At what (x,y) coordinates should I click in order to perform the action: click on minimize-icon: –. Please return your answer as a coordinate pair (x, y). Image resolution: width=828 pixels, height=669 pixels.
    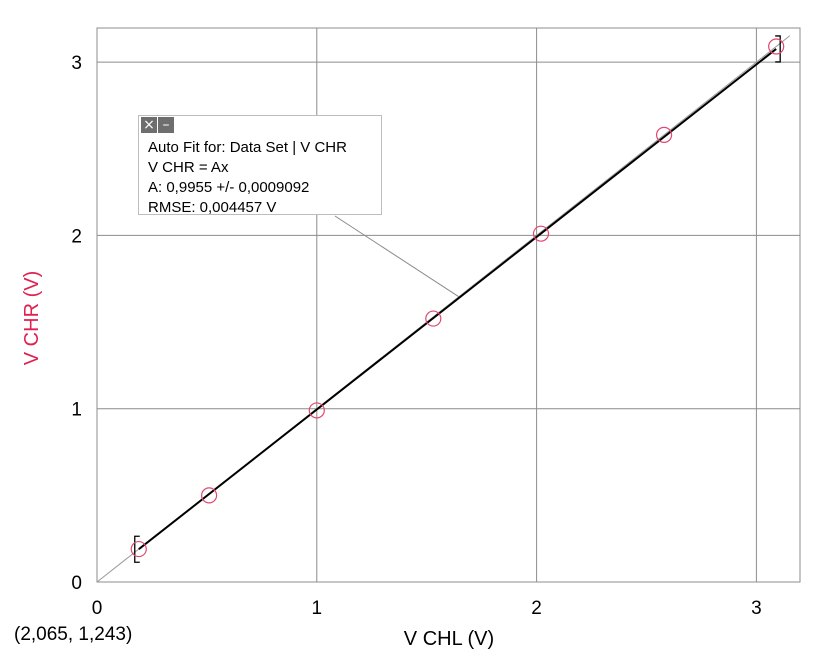
    Looking at the image, I should click on (166, 125).